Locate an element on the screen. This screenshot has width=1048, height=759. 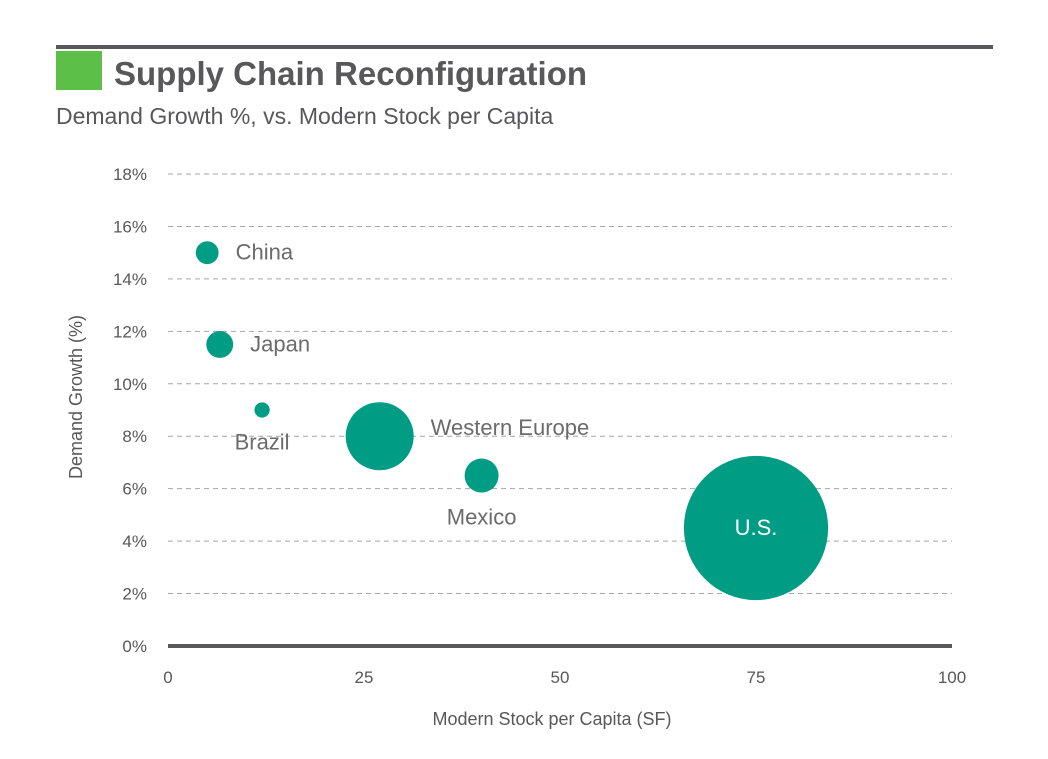
x-tick-label: 0 is located at coordinates (167, 677).